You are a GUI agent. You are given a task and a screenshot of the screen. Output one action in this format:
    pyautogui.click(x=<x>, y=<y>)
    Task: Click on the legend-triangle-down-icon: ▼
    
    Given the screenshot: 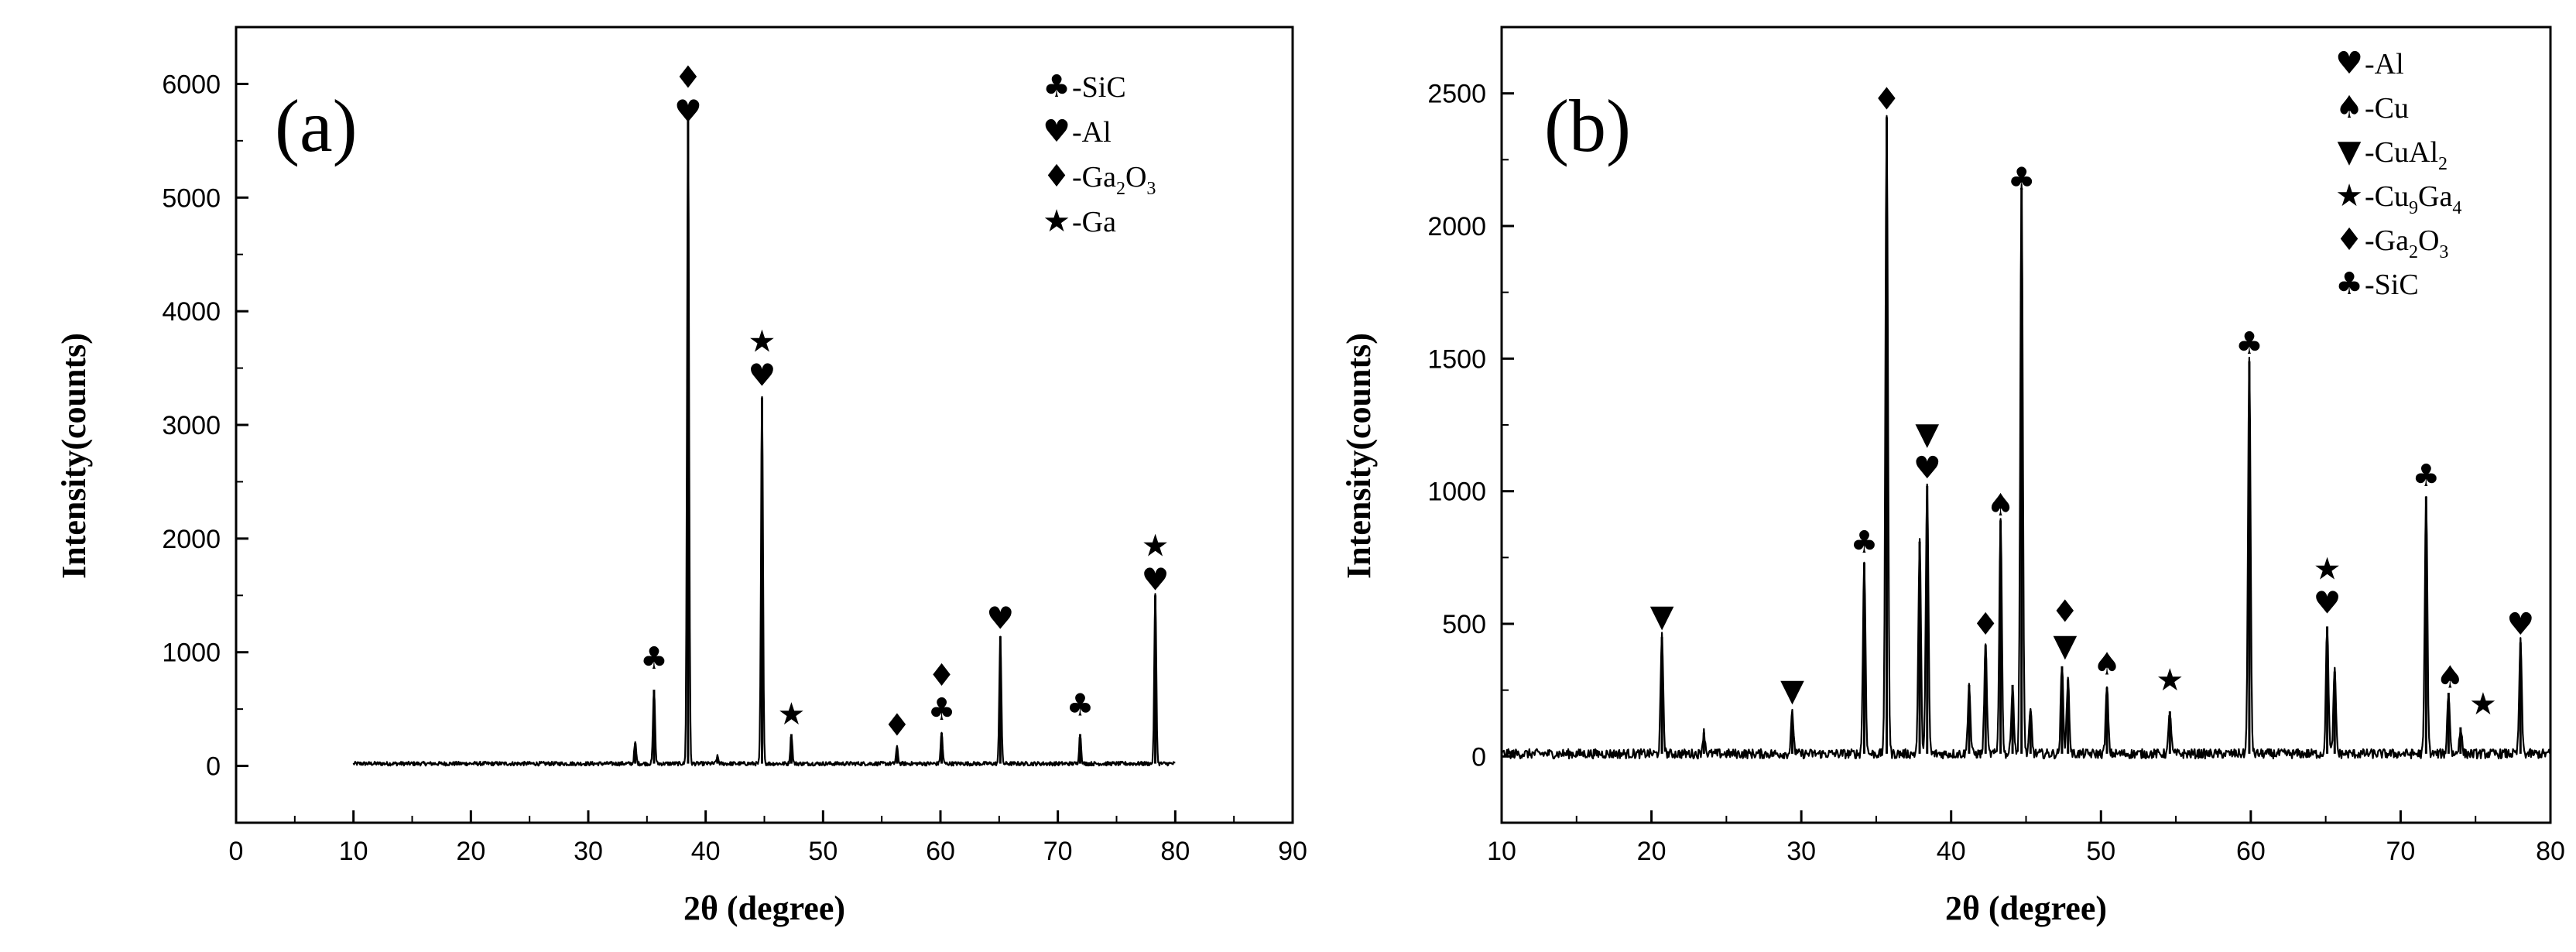 What is the action you would take?
    pyautogui.click(x=2350, y=152)
    